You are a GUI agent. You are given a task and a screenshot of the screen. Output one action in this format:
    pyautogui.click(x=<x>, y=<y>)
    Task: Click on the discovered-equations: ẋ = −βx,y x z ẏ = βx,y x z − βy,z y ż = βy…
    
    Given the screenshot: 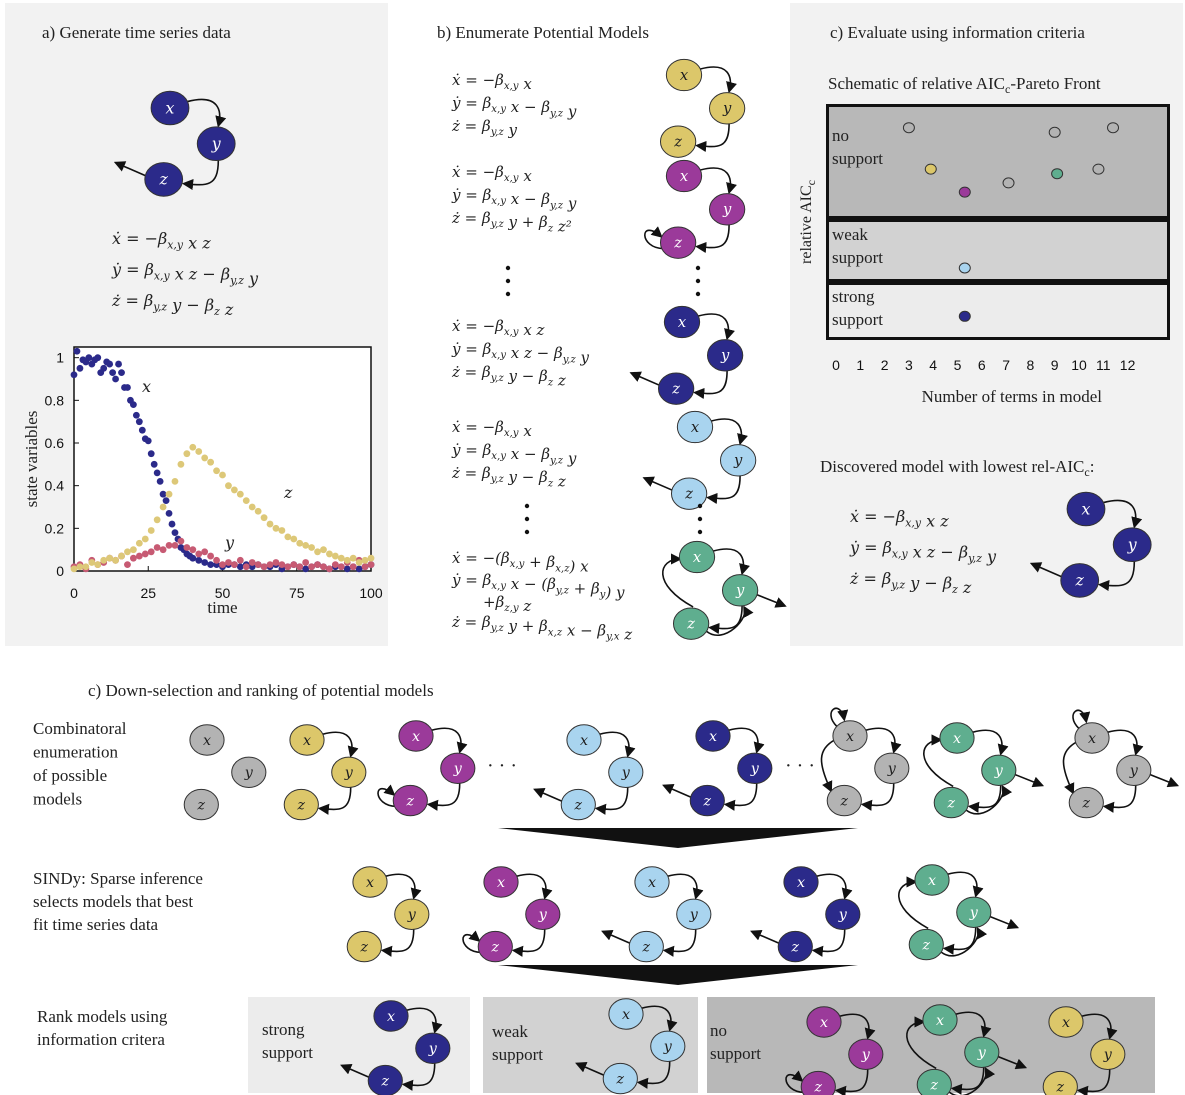 What is the action you would take?
    pyautogui.click(x=923, y=552)
    